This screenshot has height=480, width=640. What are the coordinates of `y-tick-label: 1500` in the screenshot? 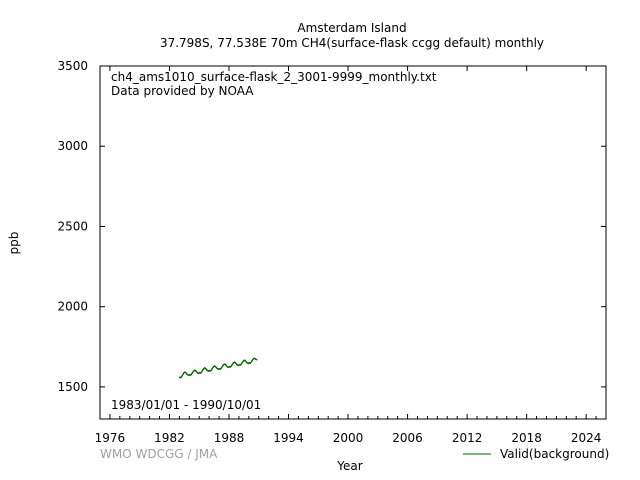 It's located at (72, 387).